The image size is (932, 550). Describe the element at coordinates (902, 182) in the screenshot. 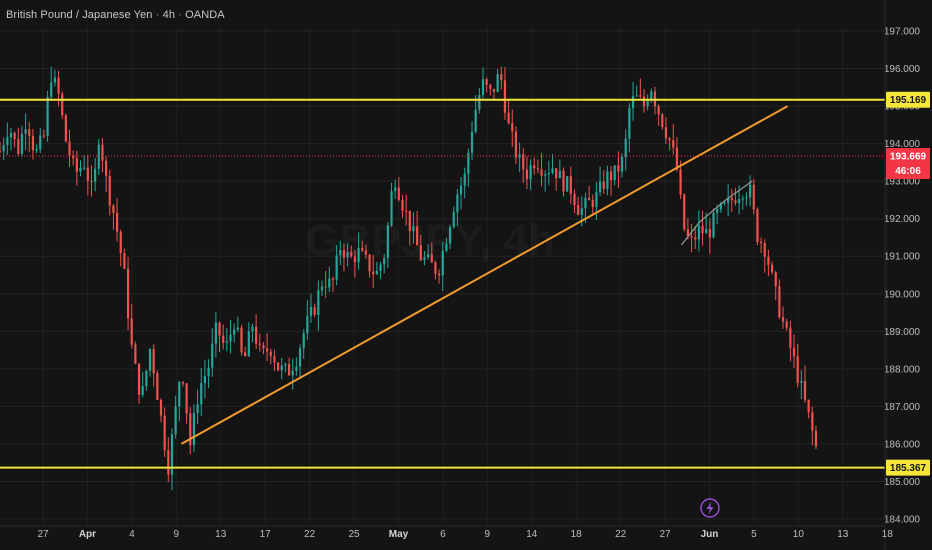

I see `price-tick-label: 193.000` at that location.